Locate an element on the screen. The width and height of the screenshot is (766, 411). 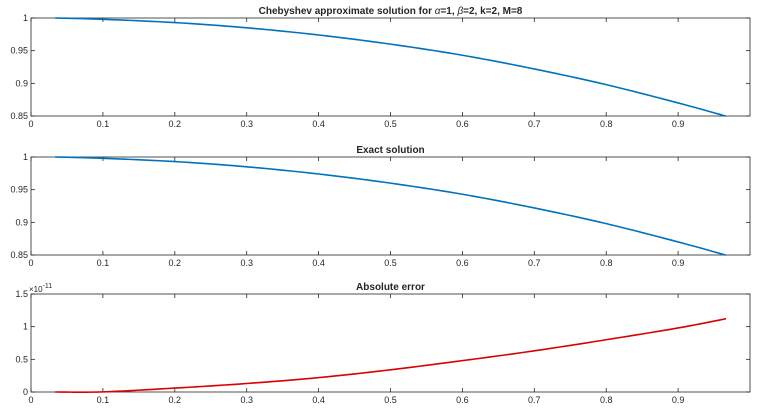
title-part: =2, k=2, M=8 is located at coordinates (493, 11).